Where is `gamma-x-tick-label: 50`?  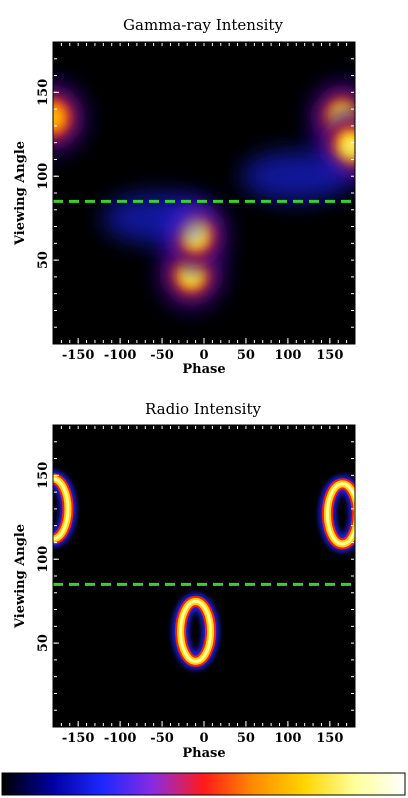 gamma-x-tick-label: 50 is located at coordinates (246, 355).